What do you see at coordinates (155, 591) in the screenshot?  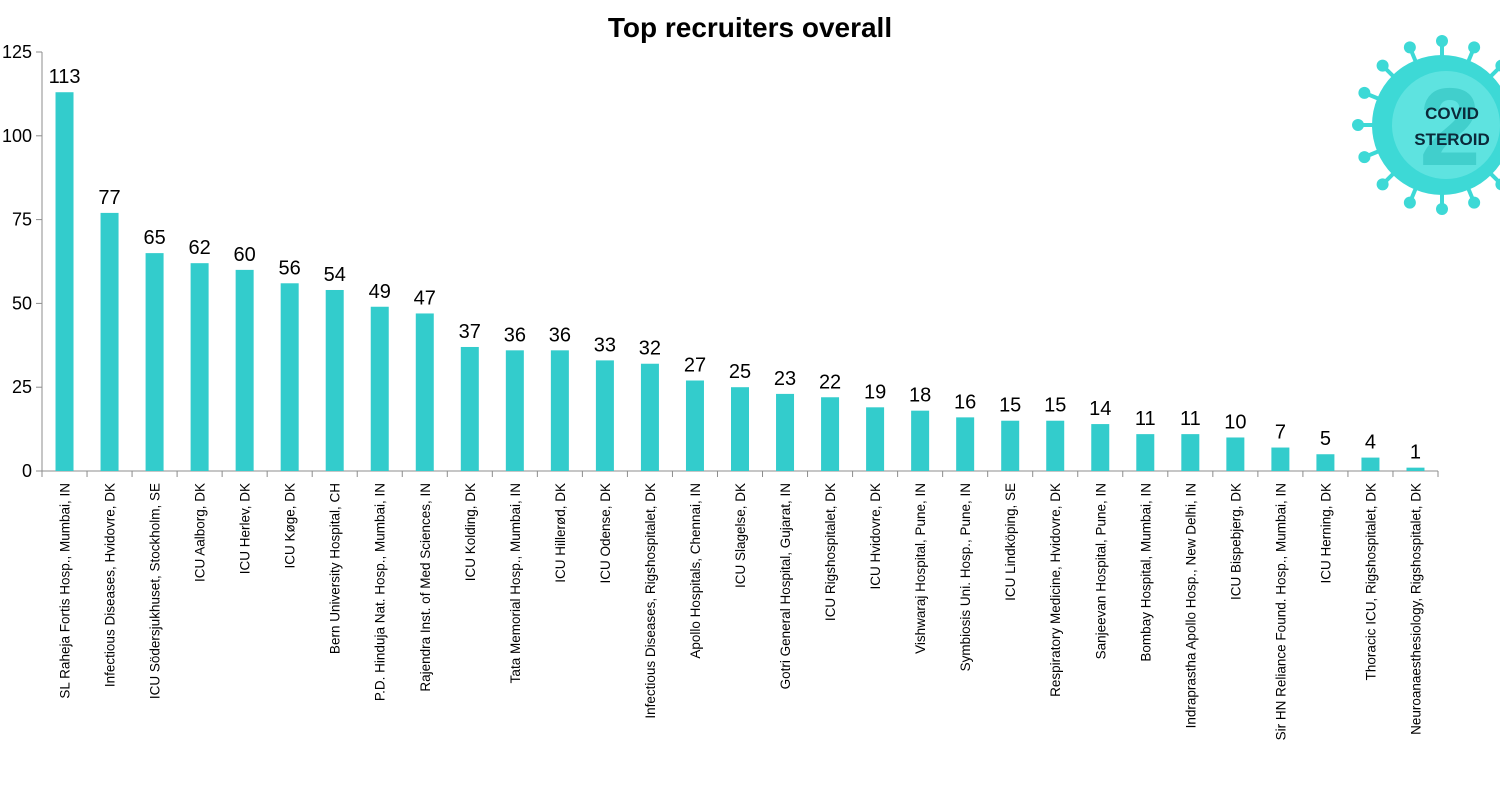 I see `category-tick-label: ICU Södersjukhuset, Stockholm, SE` at bounding box center [155, 591].